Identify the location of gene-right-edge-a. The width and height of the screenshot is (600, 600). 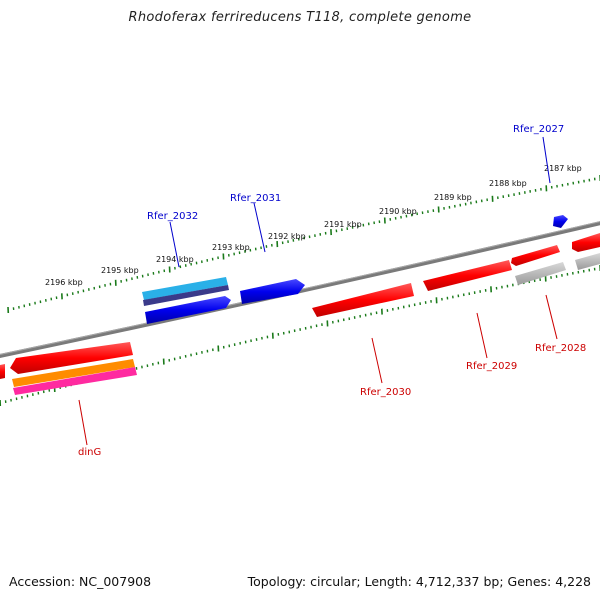
(586, 242).